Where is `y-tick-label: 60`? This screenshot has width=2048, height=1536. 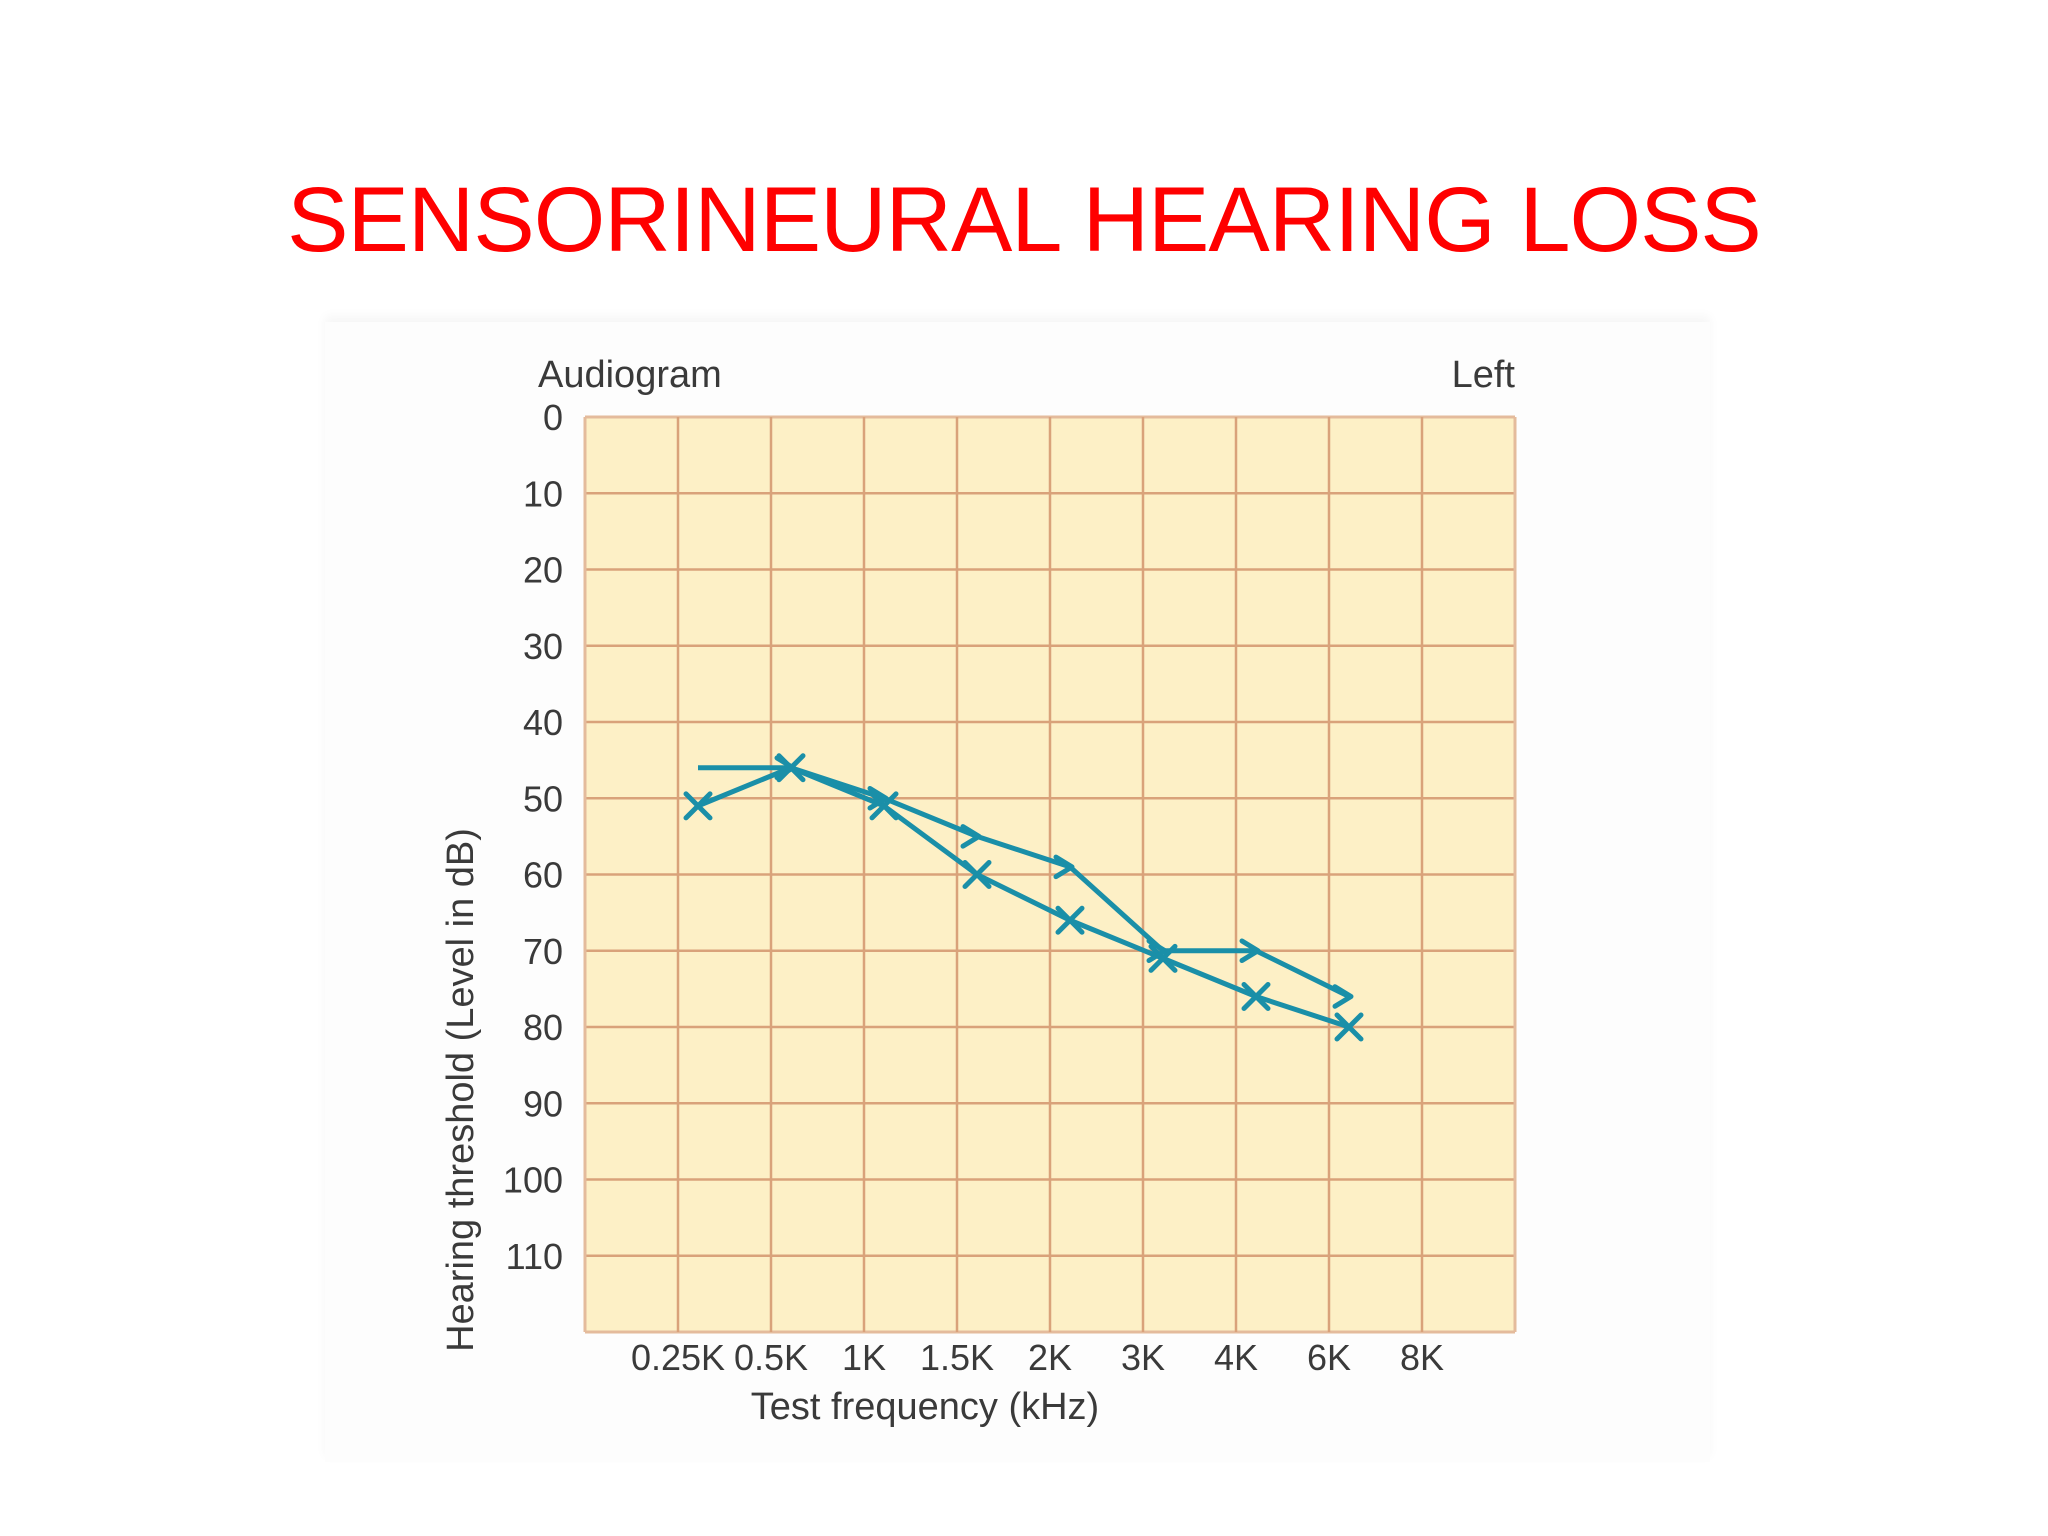
y-tick-label: 60 is located at coordinates (543, 875).